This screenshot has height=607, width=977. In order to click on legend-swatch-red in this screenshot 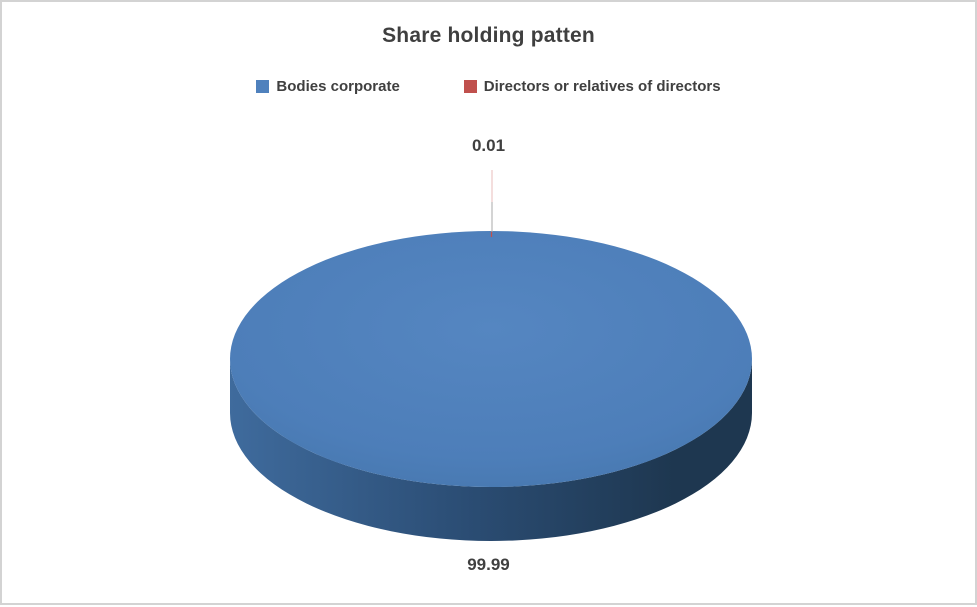, I will do `click(470, 86)`.